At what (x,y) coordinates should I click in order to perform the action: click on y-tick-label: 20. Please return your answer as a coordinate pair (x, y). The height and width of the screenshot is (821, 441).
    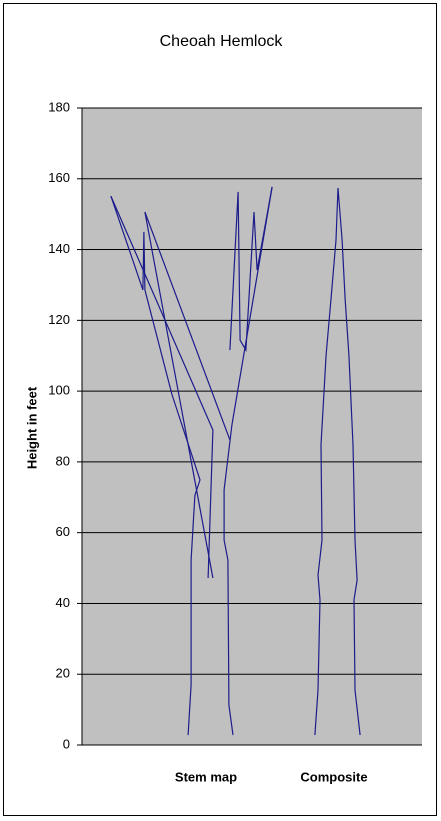
    Looking at the image, I should click on (63, 673).